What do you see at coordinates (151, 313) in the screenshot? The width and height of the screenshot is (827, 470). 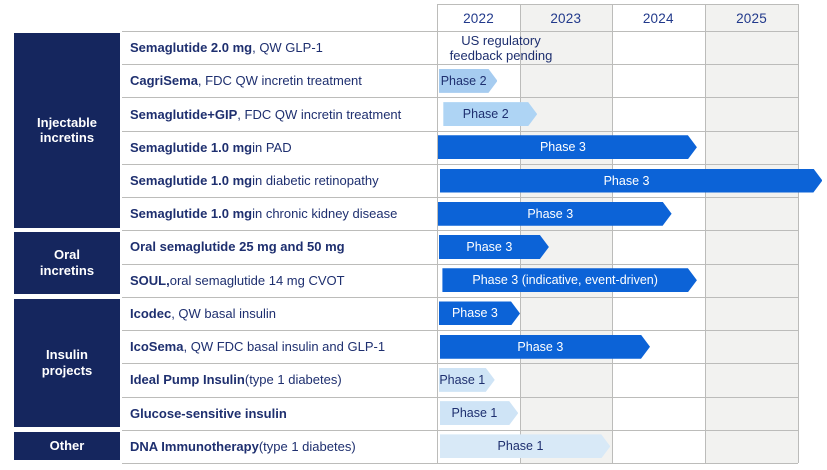 I see `project-name: Icodec` at bounding box center [151, 313].